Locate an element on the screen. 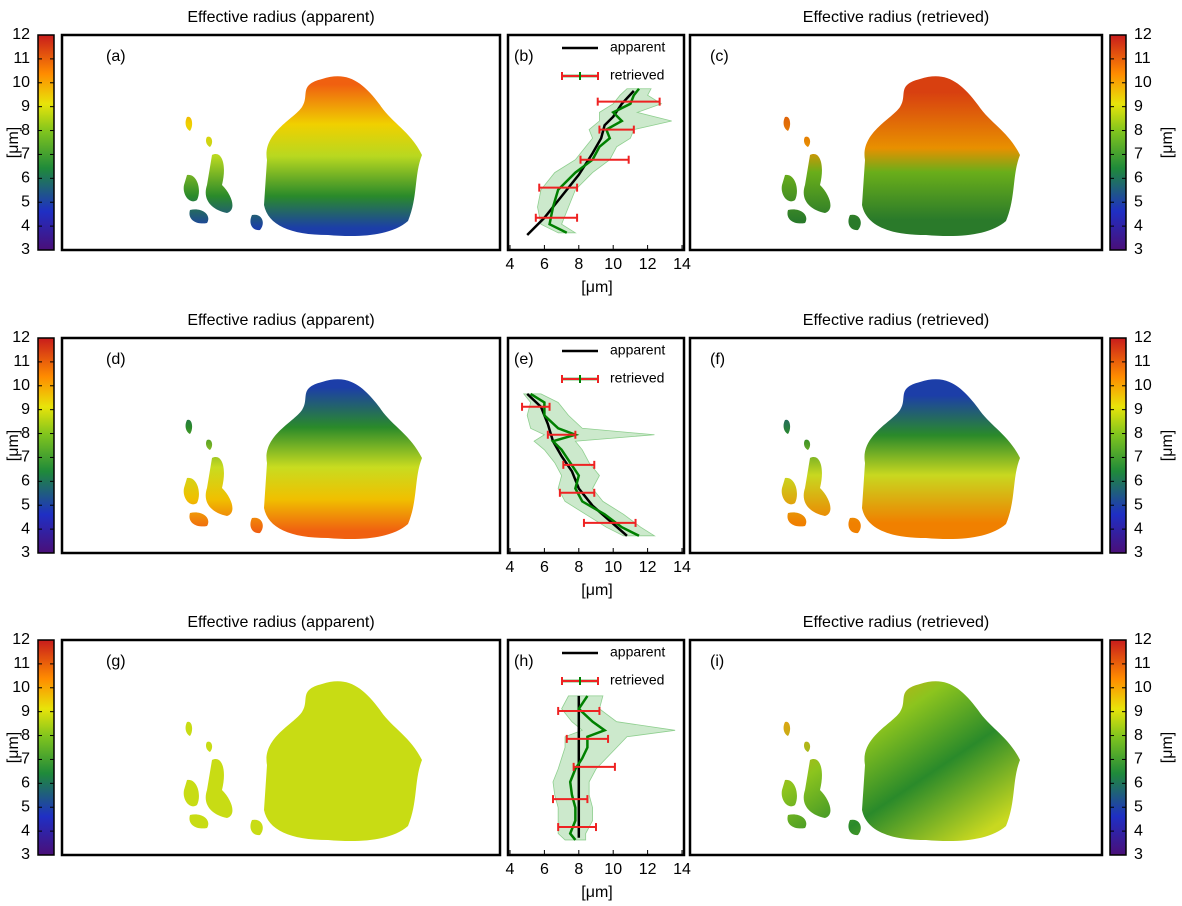  spread-band is located at coordinates (604, 161).